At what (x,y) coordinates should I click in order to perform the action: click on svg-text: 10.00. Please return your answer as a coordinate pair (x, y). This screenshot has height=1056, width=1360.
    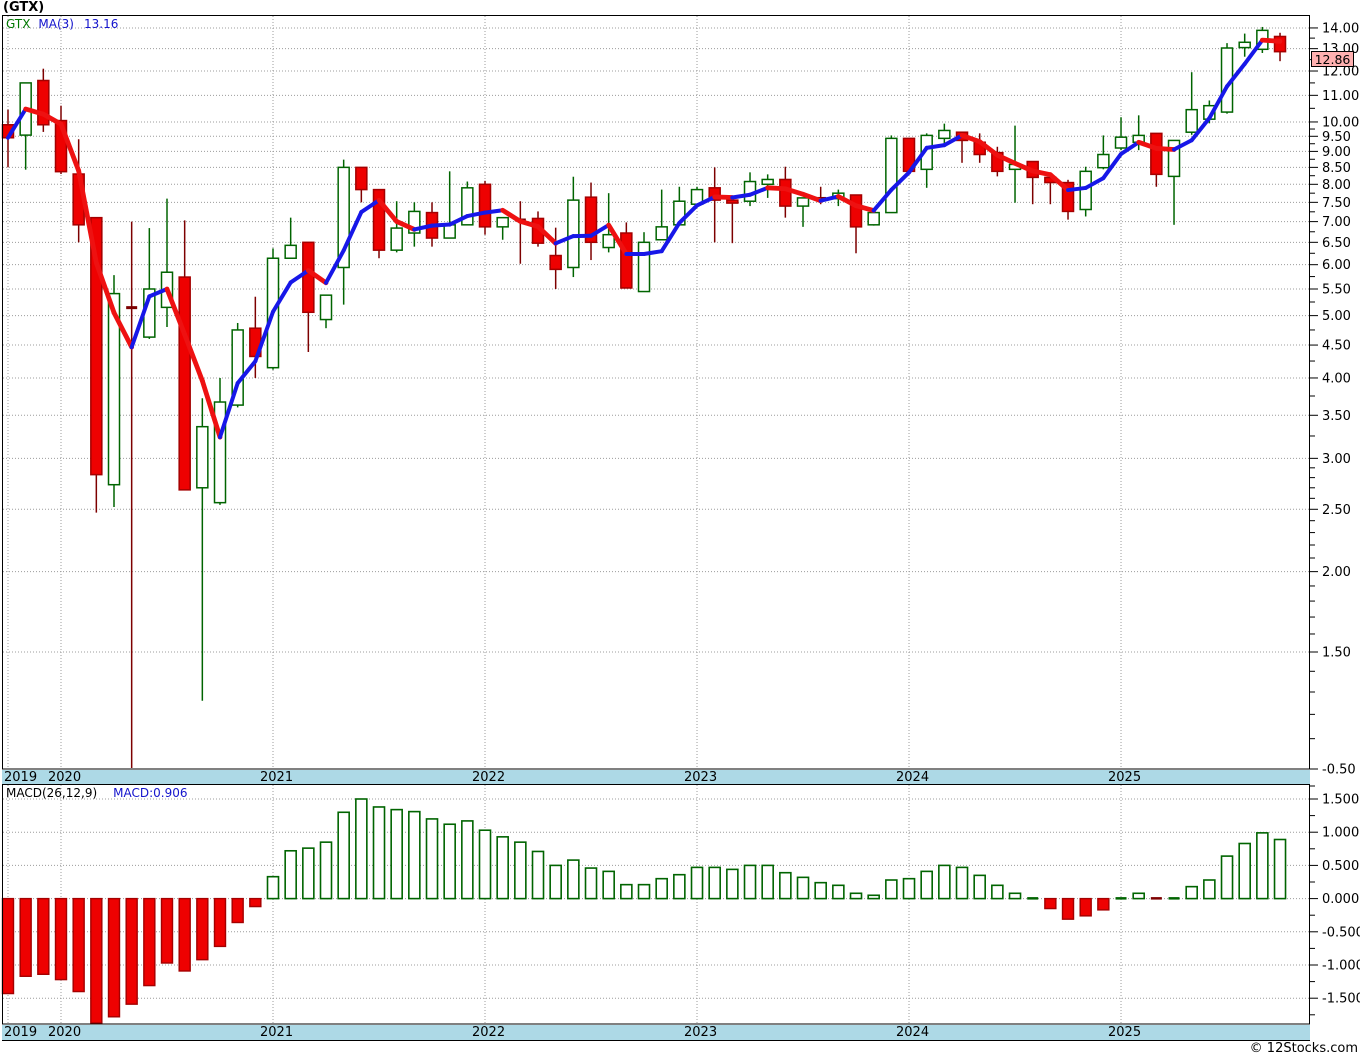
    Looking at the image, I should click on (1340, 122).